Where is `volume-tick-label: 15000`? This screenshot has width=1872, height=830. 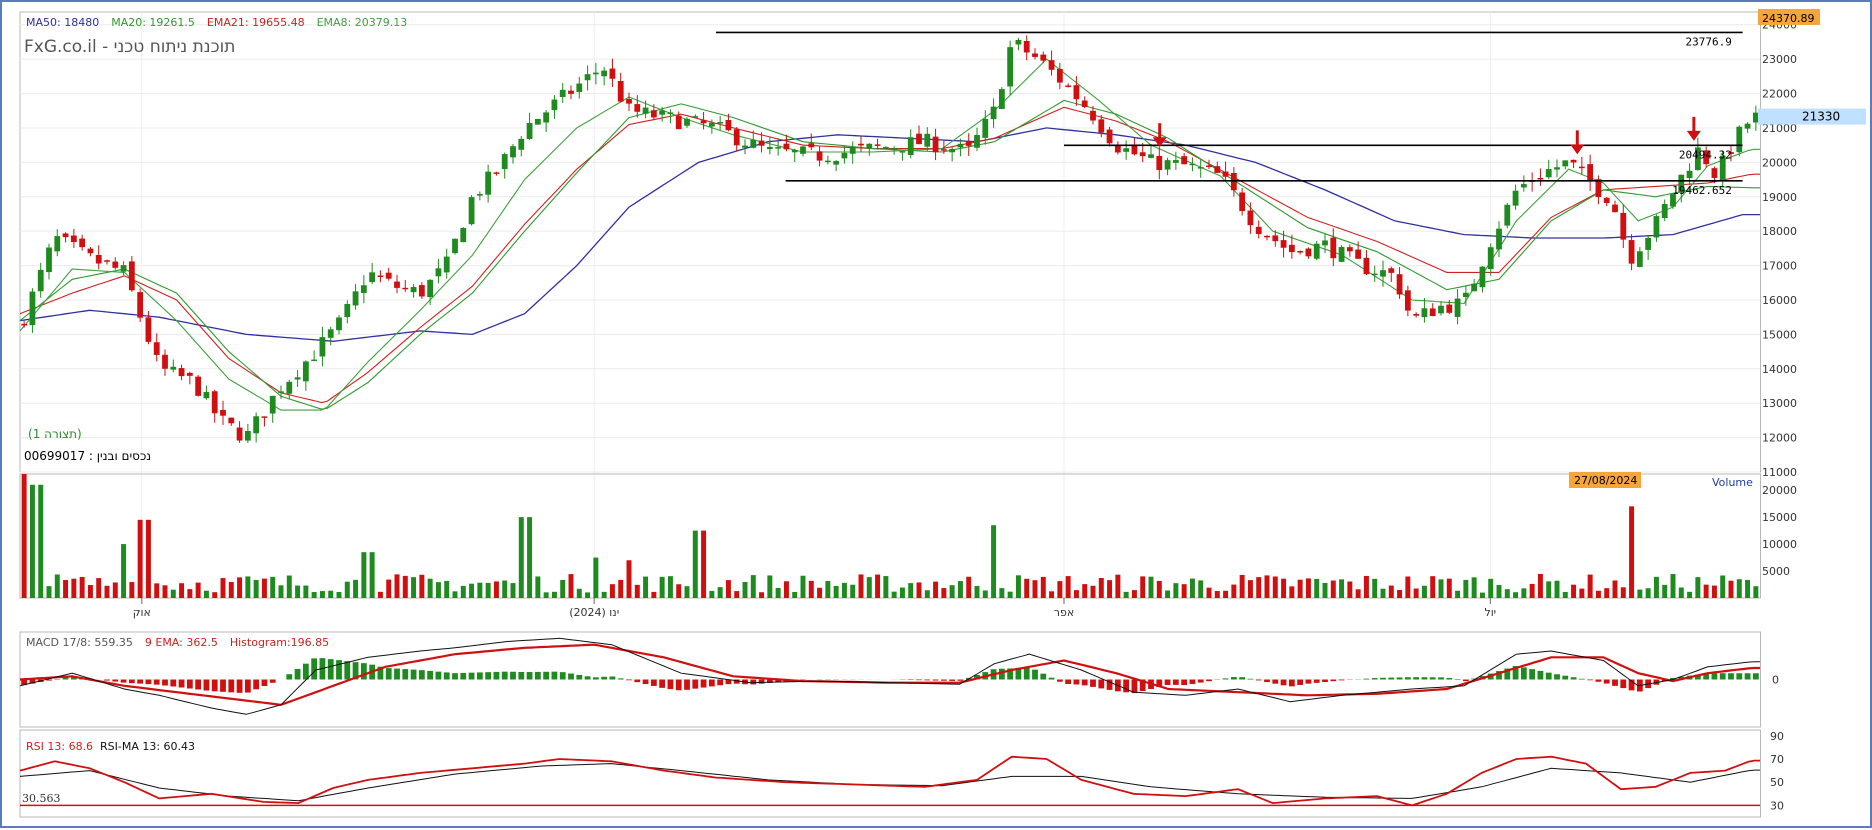 volume-tick-label: 15000 is located at coordinates (1779, 517).